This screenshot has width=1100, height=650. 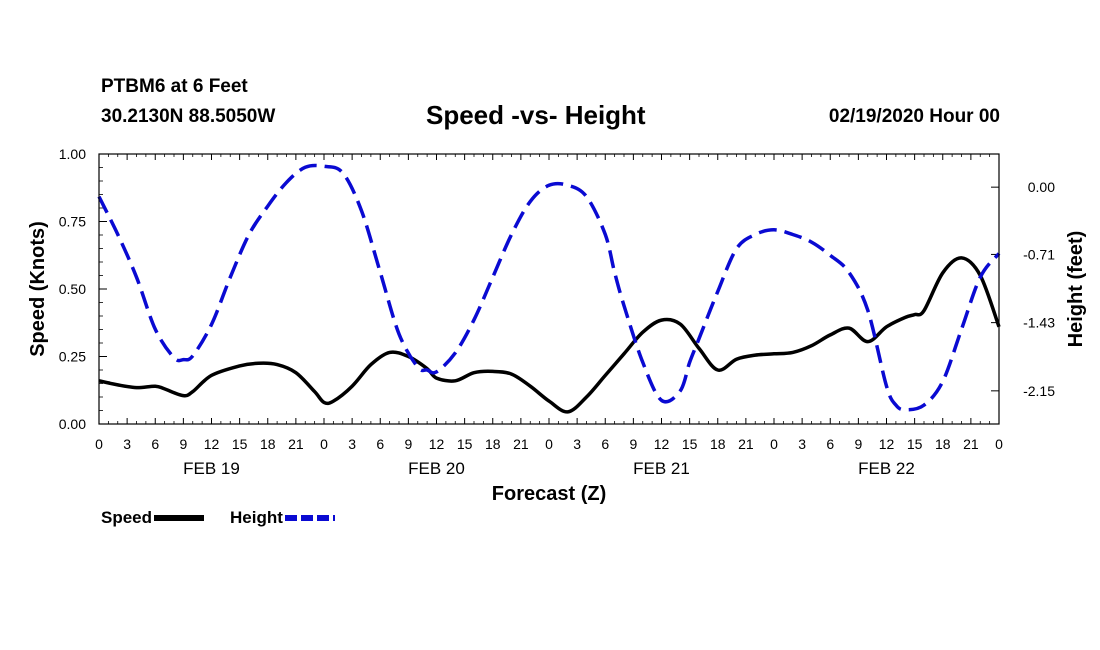 What do you see at coordinates (174, 86) in the screenshot?
I see `station-label: PTBM6 at 6 Feet` at bounding box center [174, 86].